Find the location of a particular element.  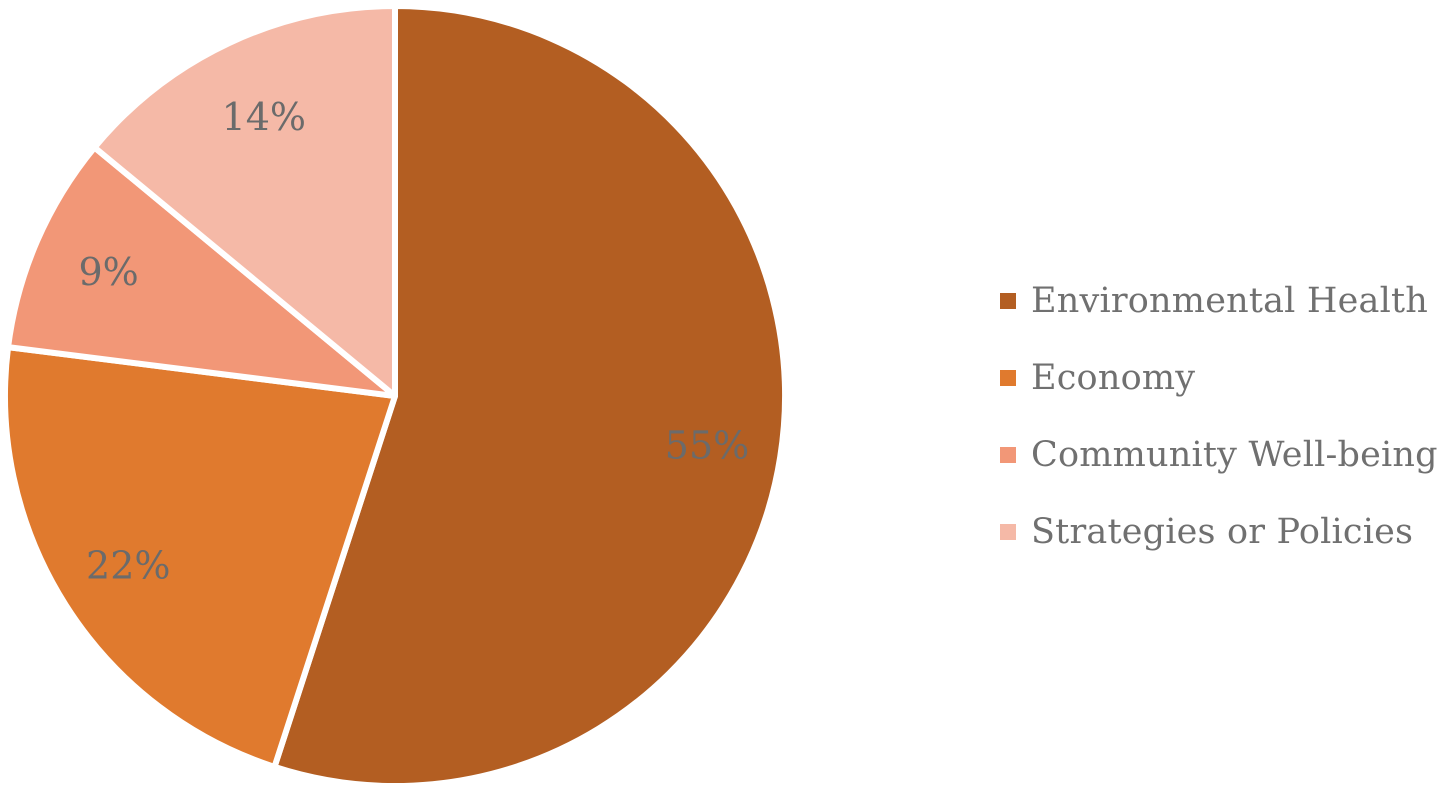

data-label-economy: 22% is located at coordinates (128, 565).